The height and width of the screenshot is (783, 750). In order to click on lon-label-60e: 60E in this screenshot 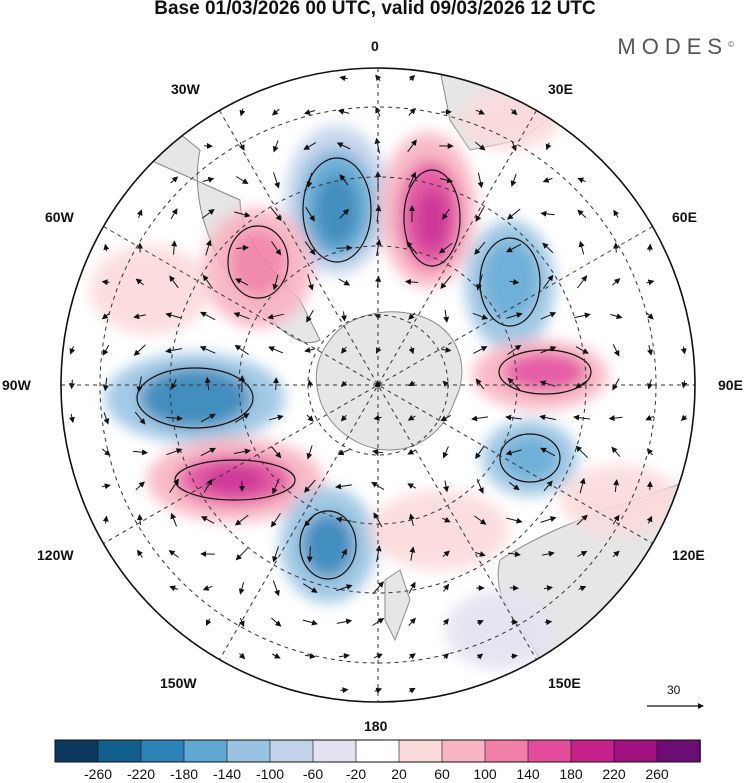, I will do `click(684, 217)`.